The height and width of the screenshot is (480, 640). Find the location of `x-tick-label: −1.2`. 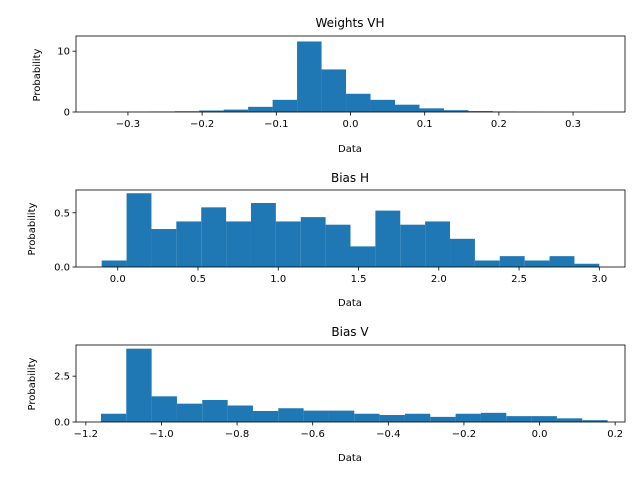

x-tick-label: −1.2 is located at coordinates (86, 434).